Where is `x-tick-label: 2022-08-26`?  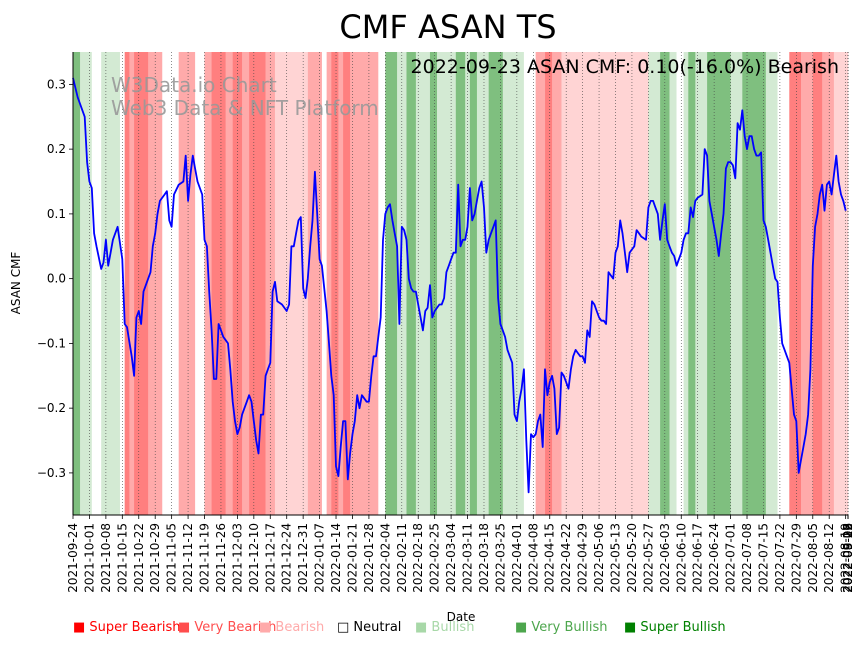 x-tick-label: 2022-08-26 is located at coordinates (848, 558).